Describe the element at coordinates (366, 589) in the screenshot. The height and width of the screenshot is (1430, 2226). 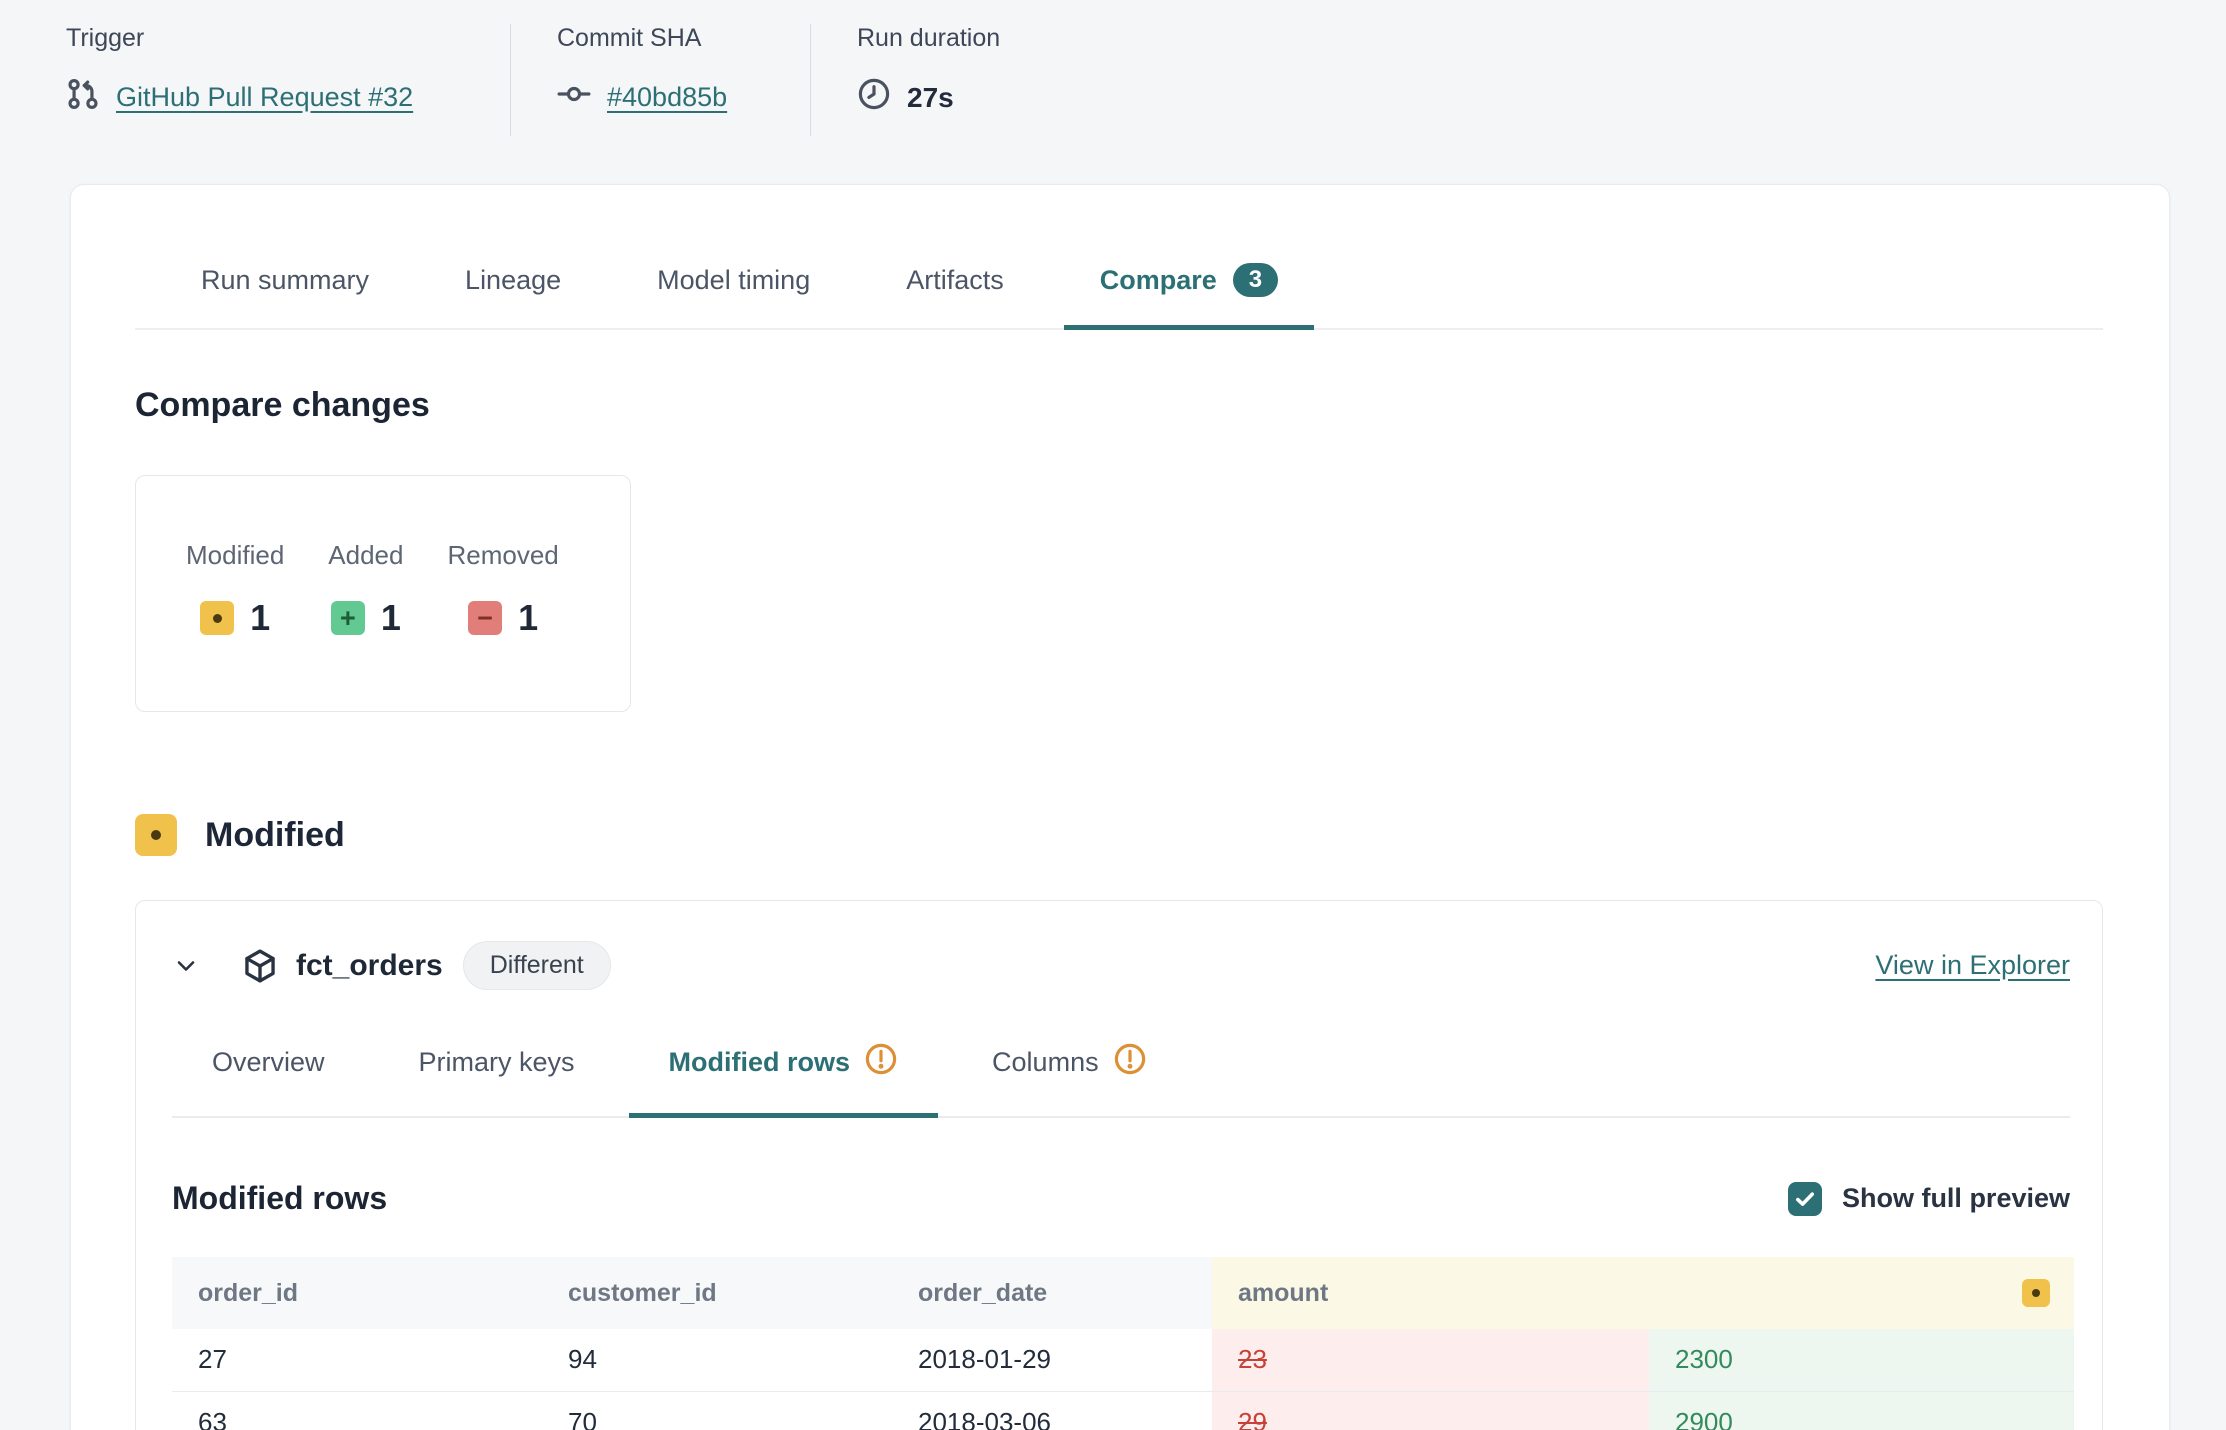
I see `added-summary: Added + 1` at that location.